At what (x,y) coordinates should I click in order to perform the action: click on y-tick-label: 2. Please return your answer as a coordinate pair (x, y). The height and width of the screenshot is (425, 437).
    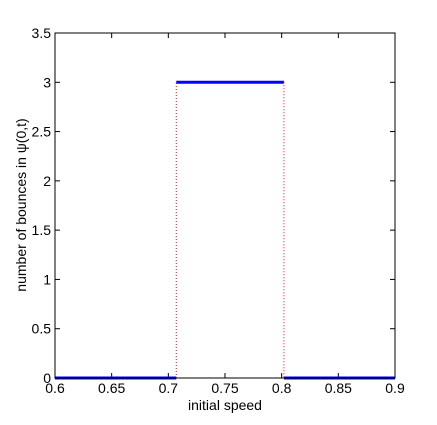
    Looking at the image, I should click on (47, 181).